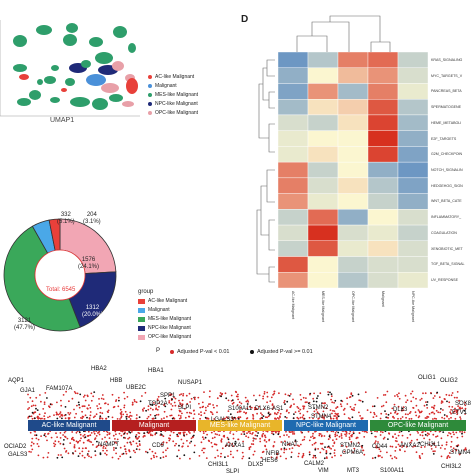 The image size is (474, 475). Describe the element at coordinates (343, 33) in the screenshot. I see `heatmap-dendrogram` at that location.